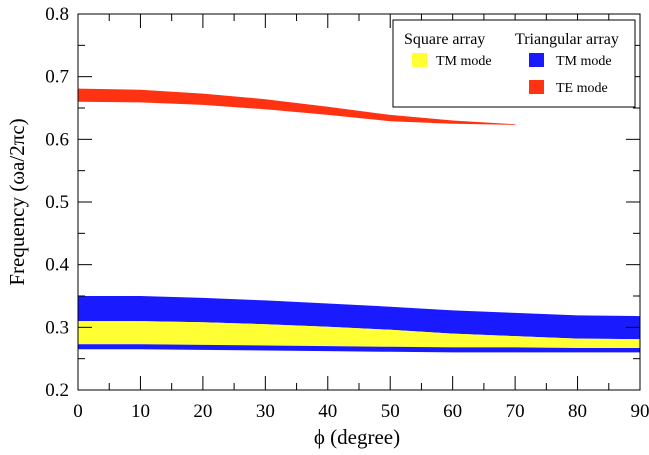  I want to click on legend-box, so click(514, 63).